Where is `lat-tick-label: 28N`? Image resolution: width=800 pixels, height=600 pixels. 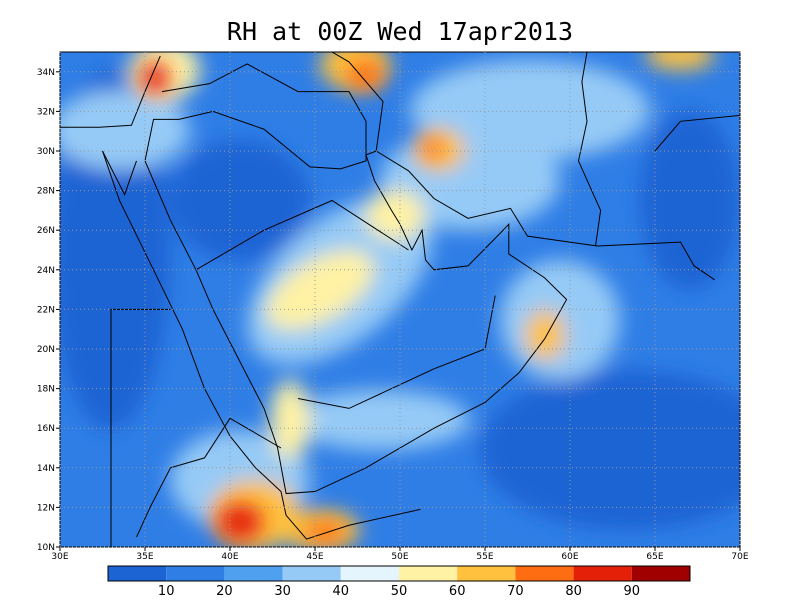 lat-tick-label: 28N is located at coordinates (46, 192).